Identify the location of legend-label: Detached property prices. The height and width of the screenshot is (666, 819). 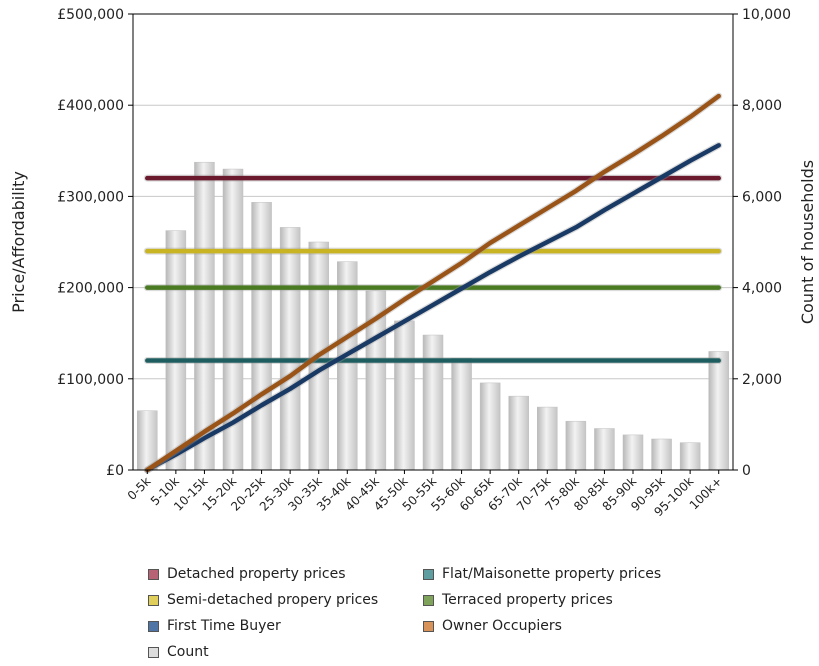
(256, 574).